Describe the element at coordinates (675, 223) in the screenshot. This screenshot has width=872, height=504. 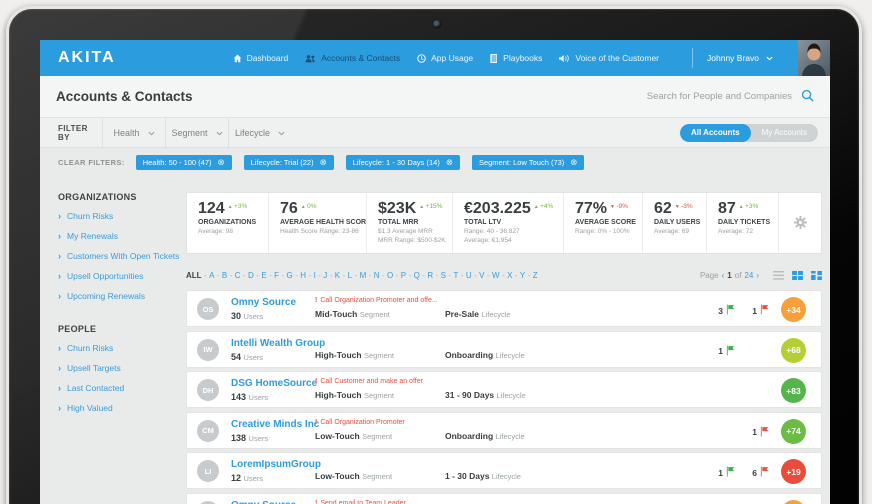
I see `stat-cell: 62 -3% DAILY USERS Average: 69` at that location.